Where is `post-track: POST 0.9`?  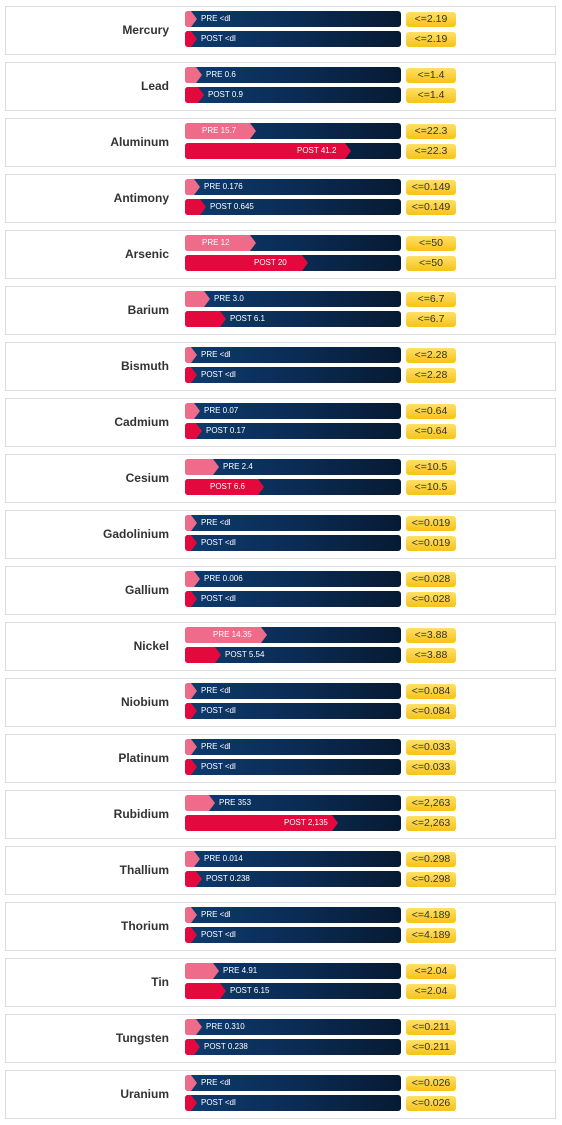
post-track: POST 0.9 is located at coordinates (293, 95).